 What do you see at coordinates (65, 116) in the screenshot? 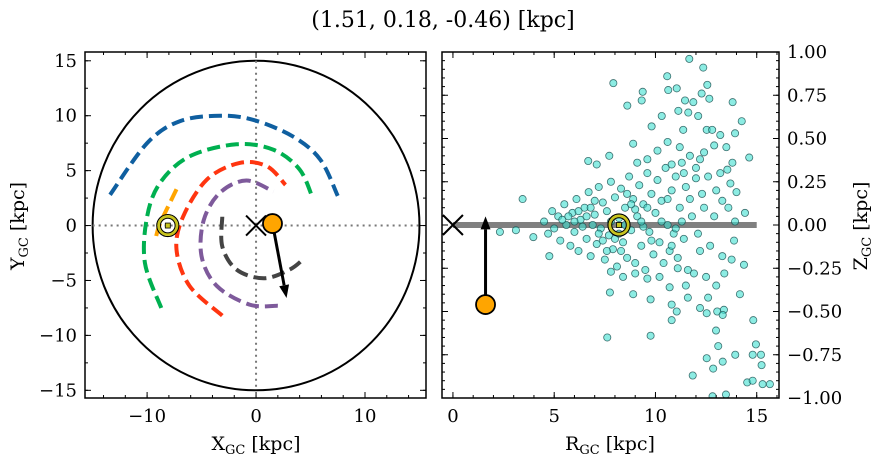
I see `y-tick-label: 10` at bounding box center [65, 116].